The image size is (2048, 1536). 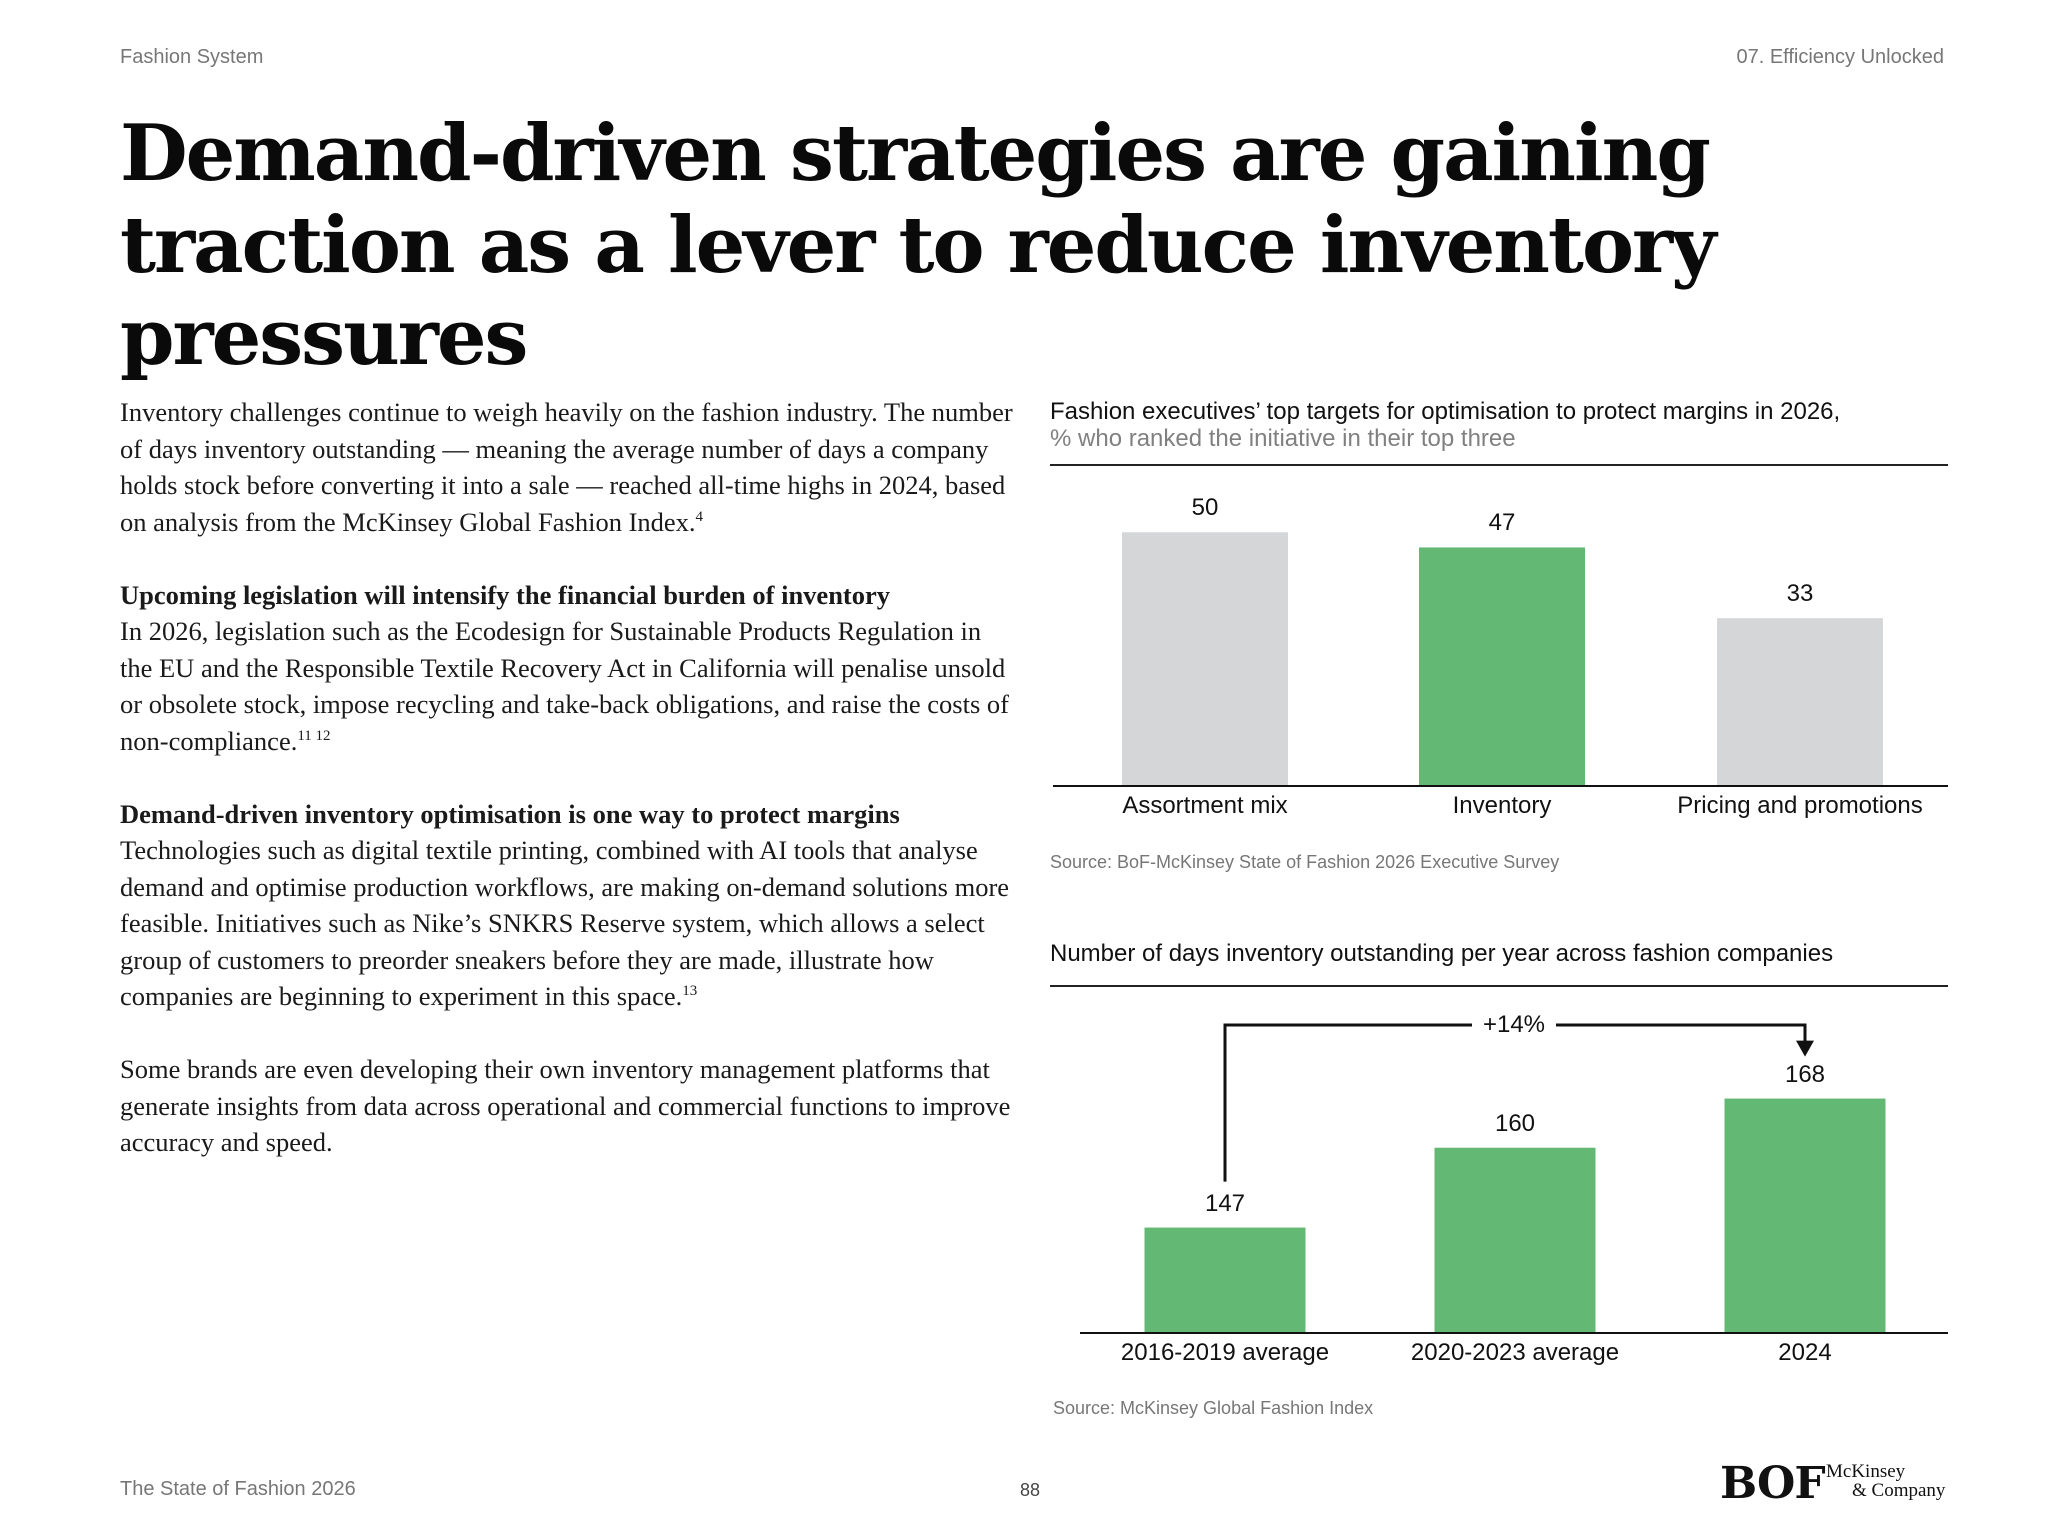 I want to click on running-header-left: Fashion System, so click(x=192, y=57).